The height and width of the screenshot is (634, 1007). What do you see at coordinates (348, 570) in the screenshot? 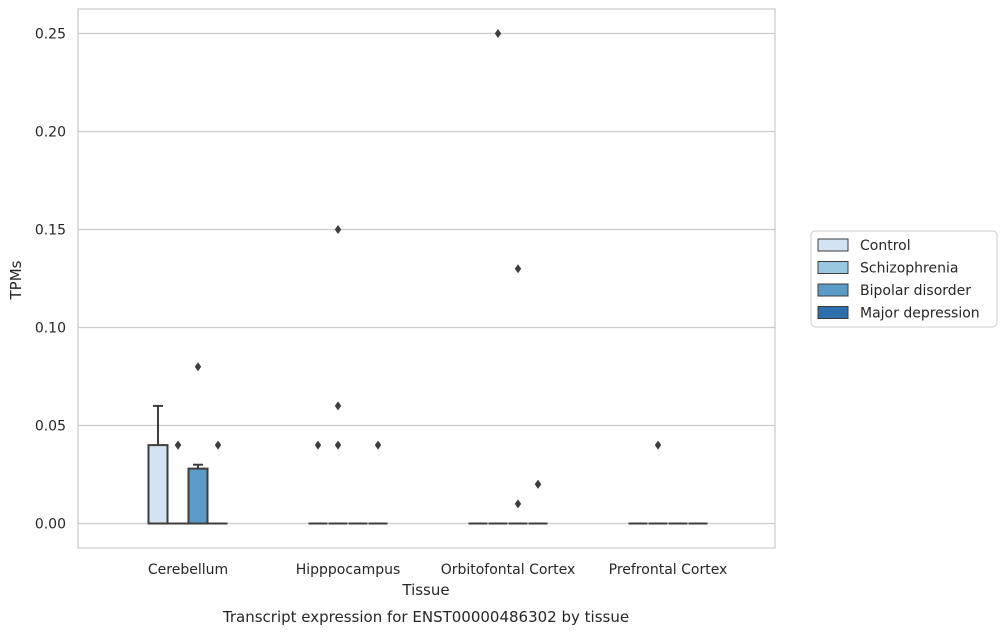
I see `x-tick-label: Hipppocampus` at bounding box center [348, 570].